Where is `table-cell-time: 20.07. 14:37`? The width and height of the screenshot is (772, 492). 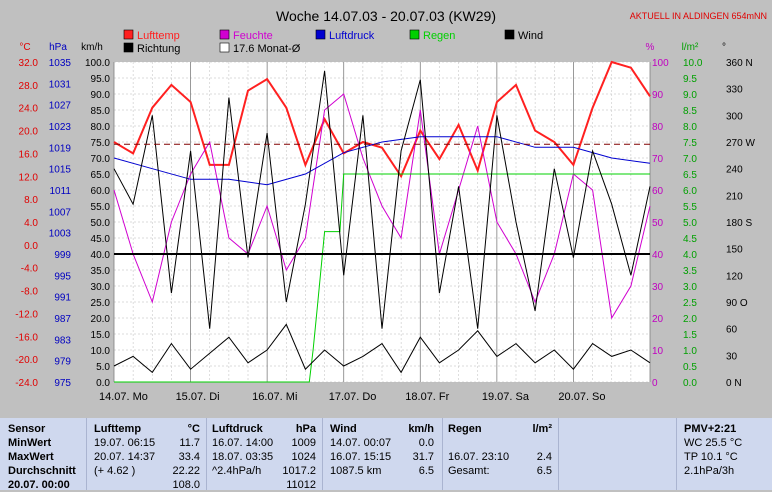 table-cell-time: 20.07. 14:37 is located at coordinates (125, 457).